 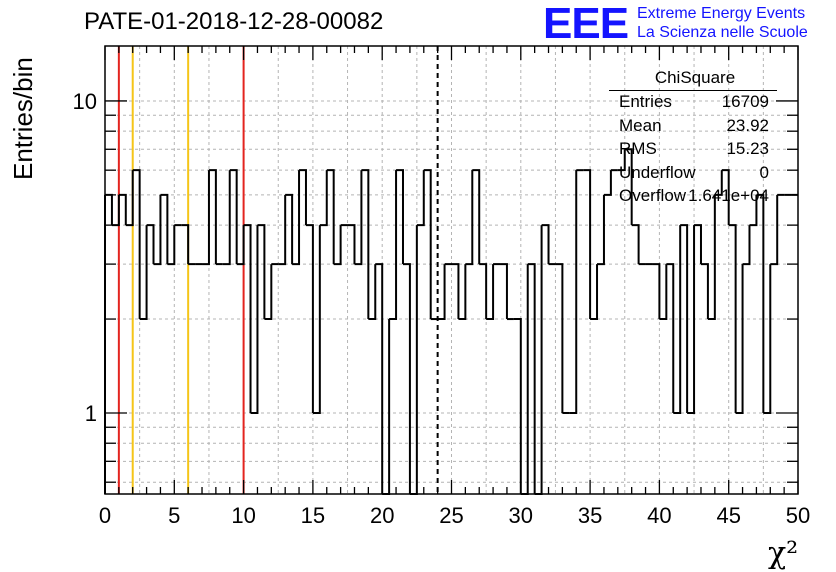 What do you see at coordinates (659, 515) in the screenshot?
I see `x-tick-label: 40` at bounding box center [659, 515].